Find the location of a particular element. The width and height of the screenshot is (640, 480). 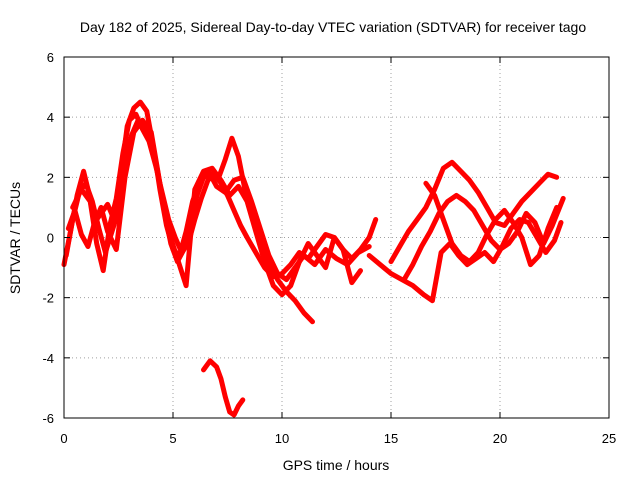

y-tick-label: 6 is located at coordinates (50, 57).